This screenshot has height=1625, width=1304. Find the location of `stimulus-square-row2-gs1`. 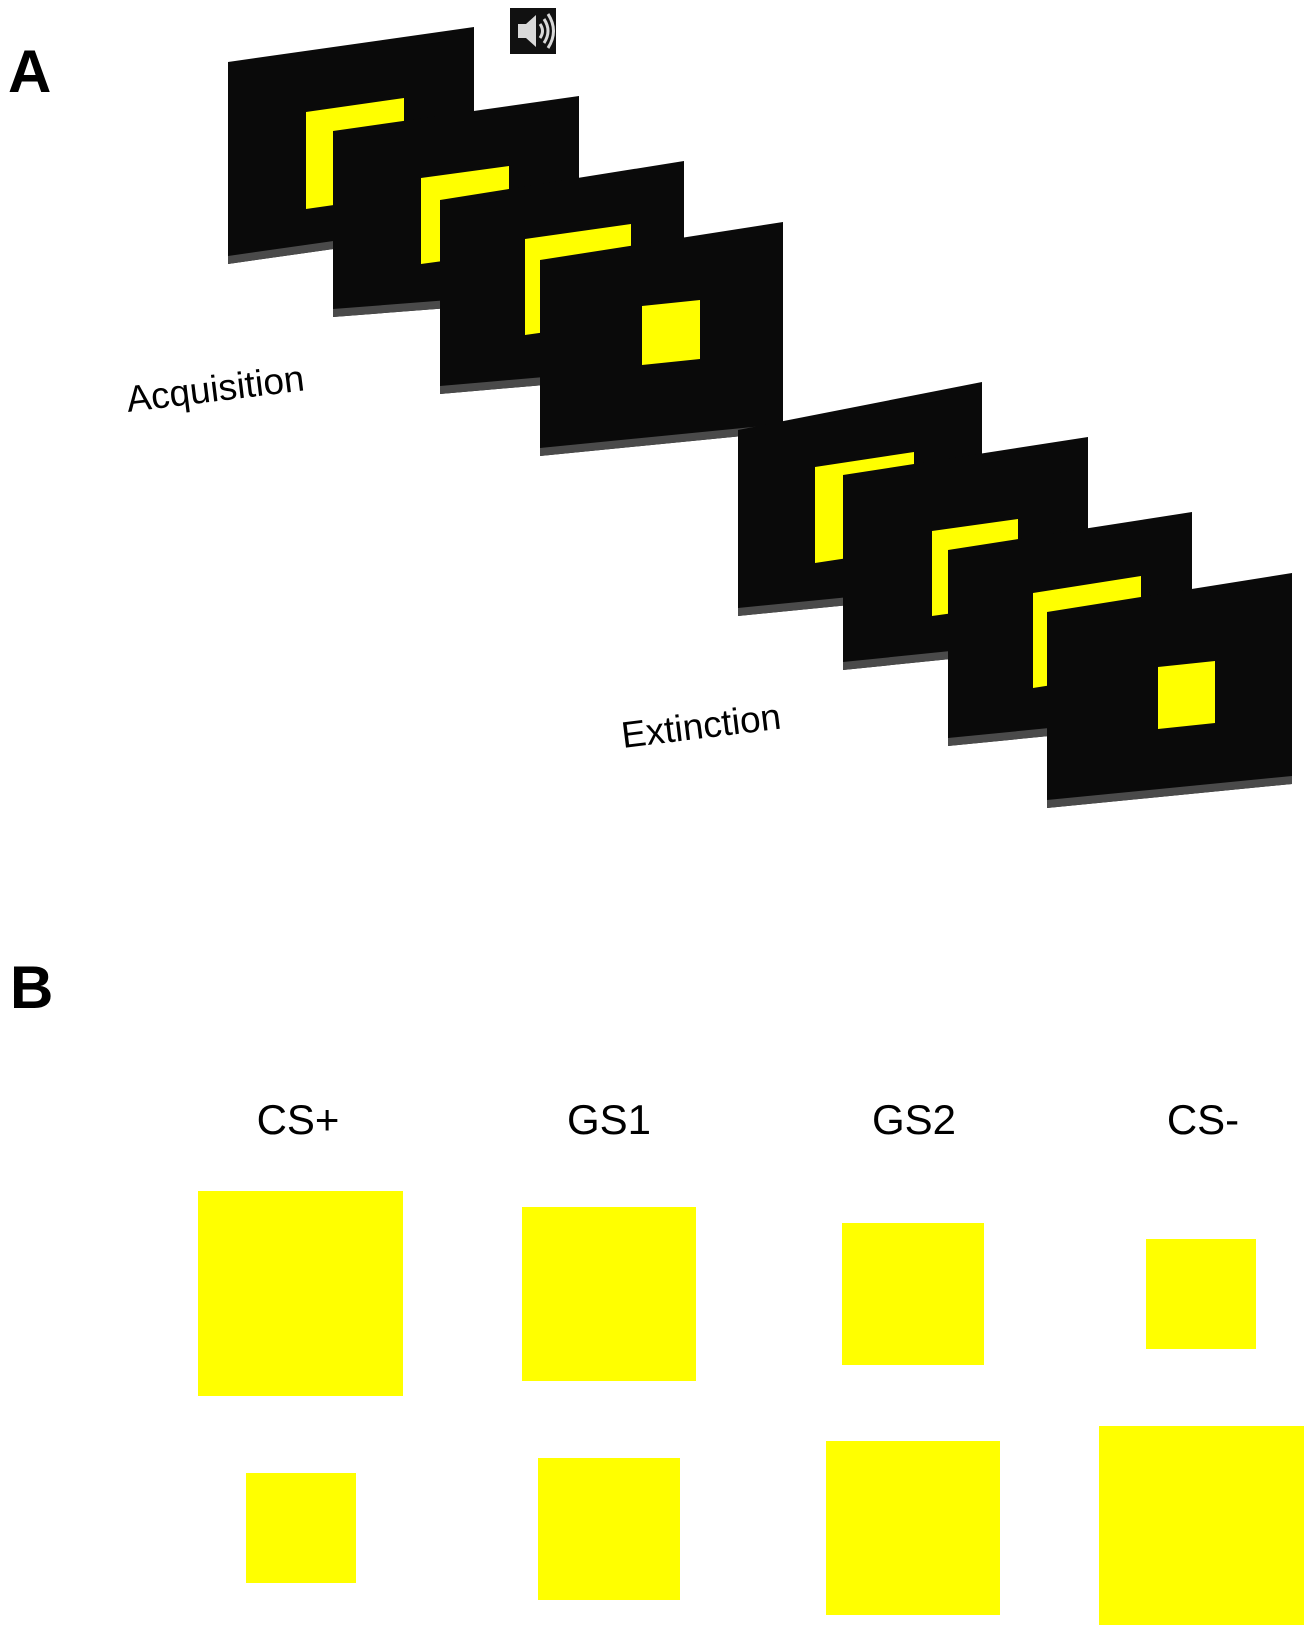

stimulus-square-row2-gs1 is located at coordinates (609, 1529).